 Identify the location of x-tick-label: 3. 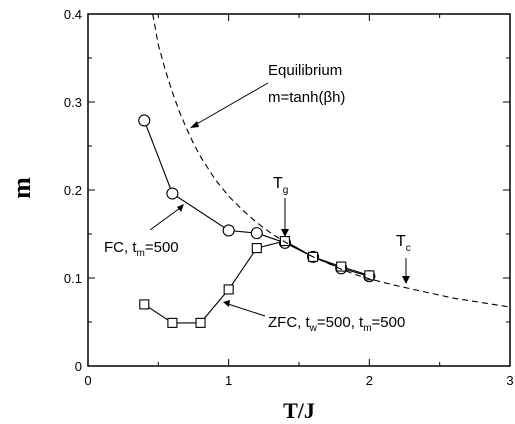
(509, 380).